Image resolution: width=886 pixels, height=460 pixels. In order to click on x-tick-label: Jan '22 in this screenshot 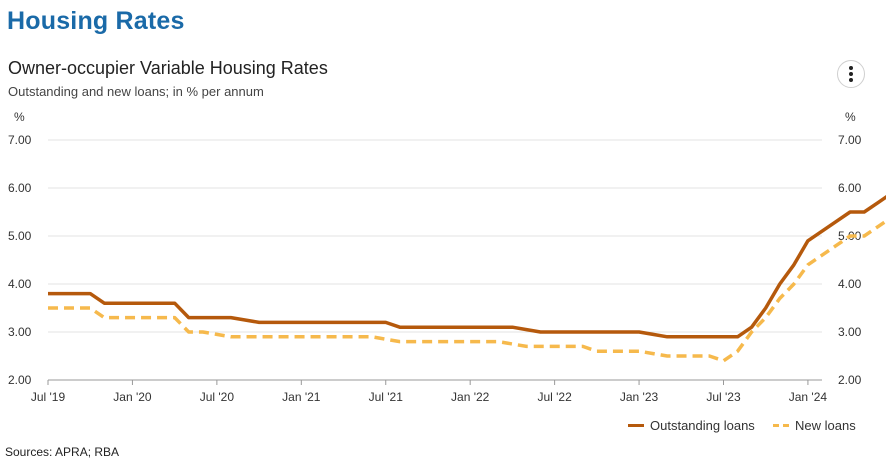, I will do `click(470, 397)`.